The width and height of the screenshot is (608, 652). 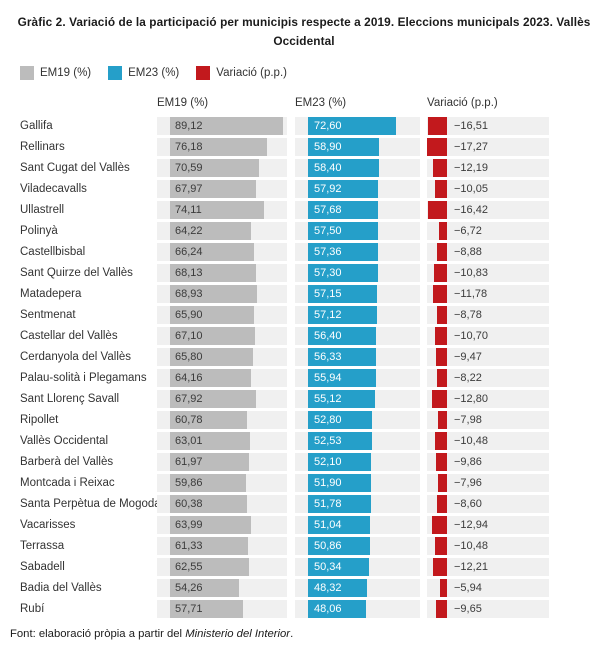 I want to click on variacio-track: −10,83, so click(x=488, y=272).